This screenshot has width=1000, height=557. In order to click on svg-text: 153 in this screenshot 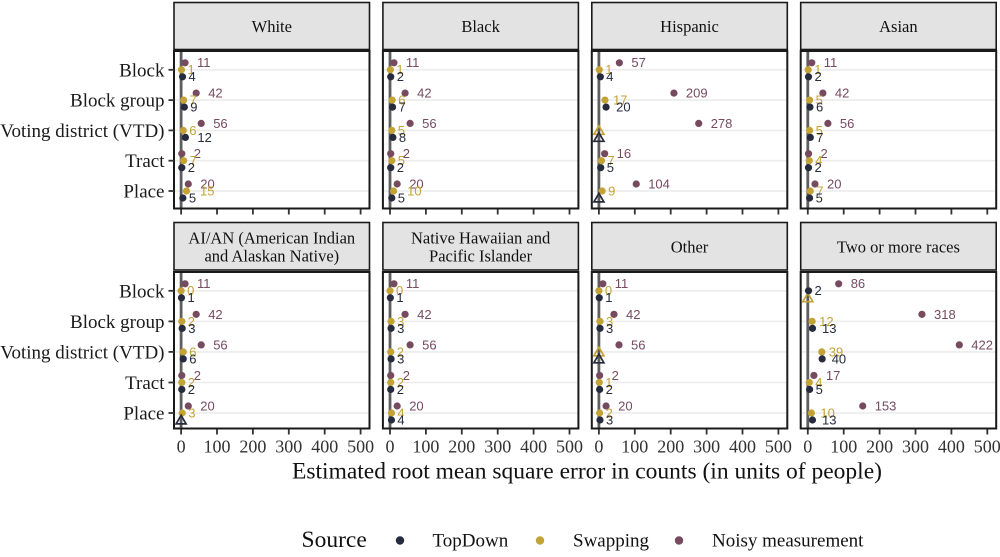, I will do `click(886, 405)`.